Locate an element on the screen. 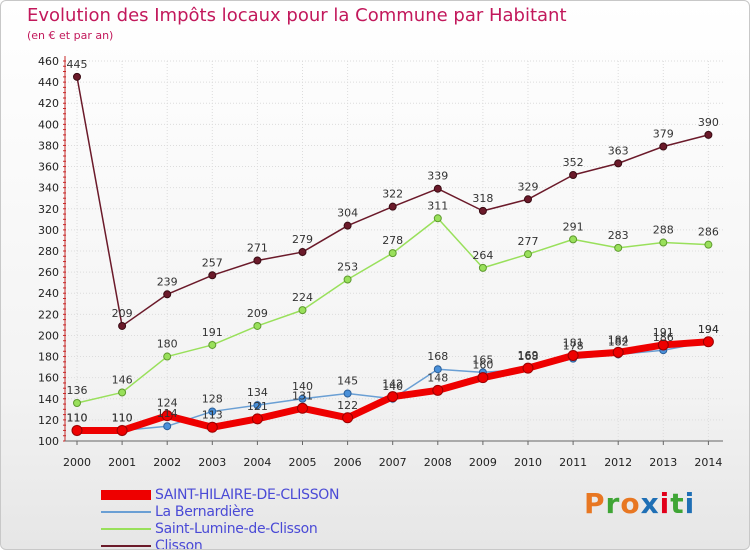 Image resolution: width=750 pixels, height=550 pixels. data-label-saint-lumine-de-clisson: 286 is located at coordinates (708, 232).